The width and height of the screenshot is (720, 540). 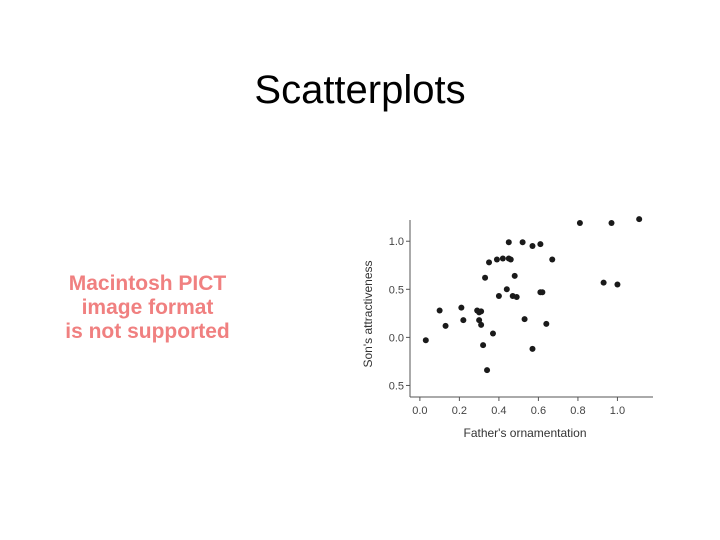 What do you see at coordinates (368, 313) in the screenshot?
I see `y-axis-label: Son's attractiveness` at bounding box center [368, 313].